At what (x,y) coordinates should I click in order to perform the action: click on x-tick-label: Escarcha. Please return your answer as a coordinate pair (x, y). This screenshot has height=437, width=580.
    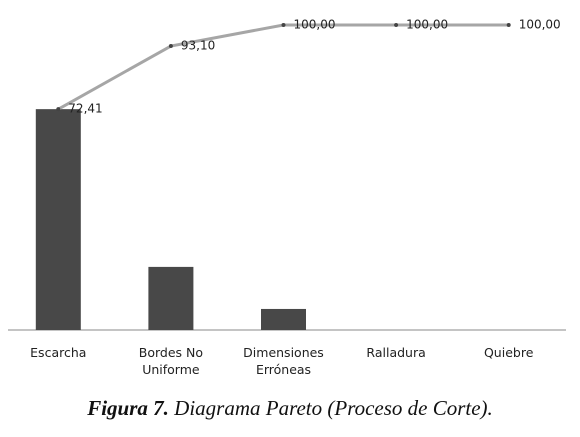
    Looking at the image, I should click on (58, 352).